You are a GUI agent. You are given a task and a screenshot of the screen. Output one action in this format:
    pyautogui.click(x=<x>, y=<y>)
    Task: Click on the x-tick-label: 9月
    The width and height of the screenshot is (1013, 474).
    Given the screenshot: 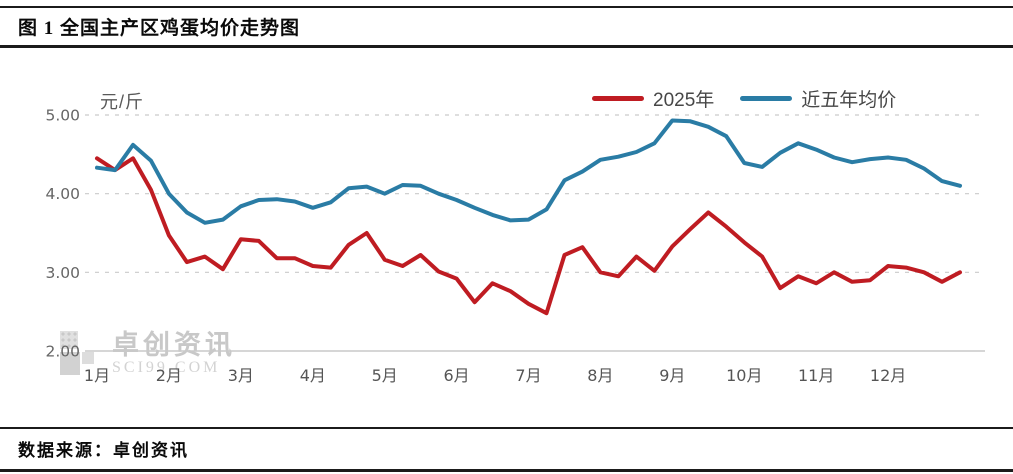 What is the action you would take?
    pyautogui.click(x=672, y=375)
    